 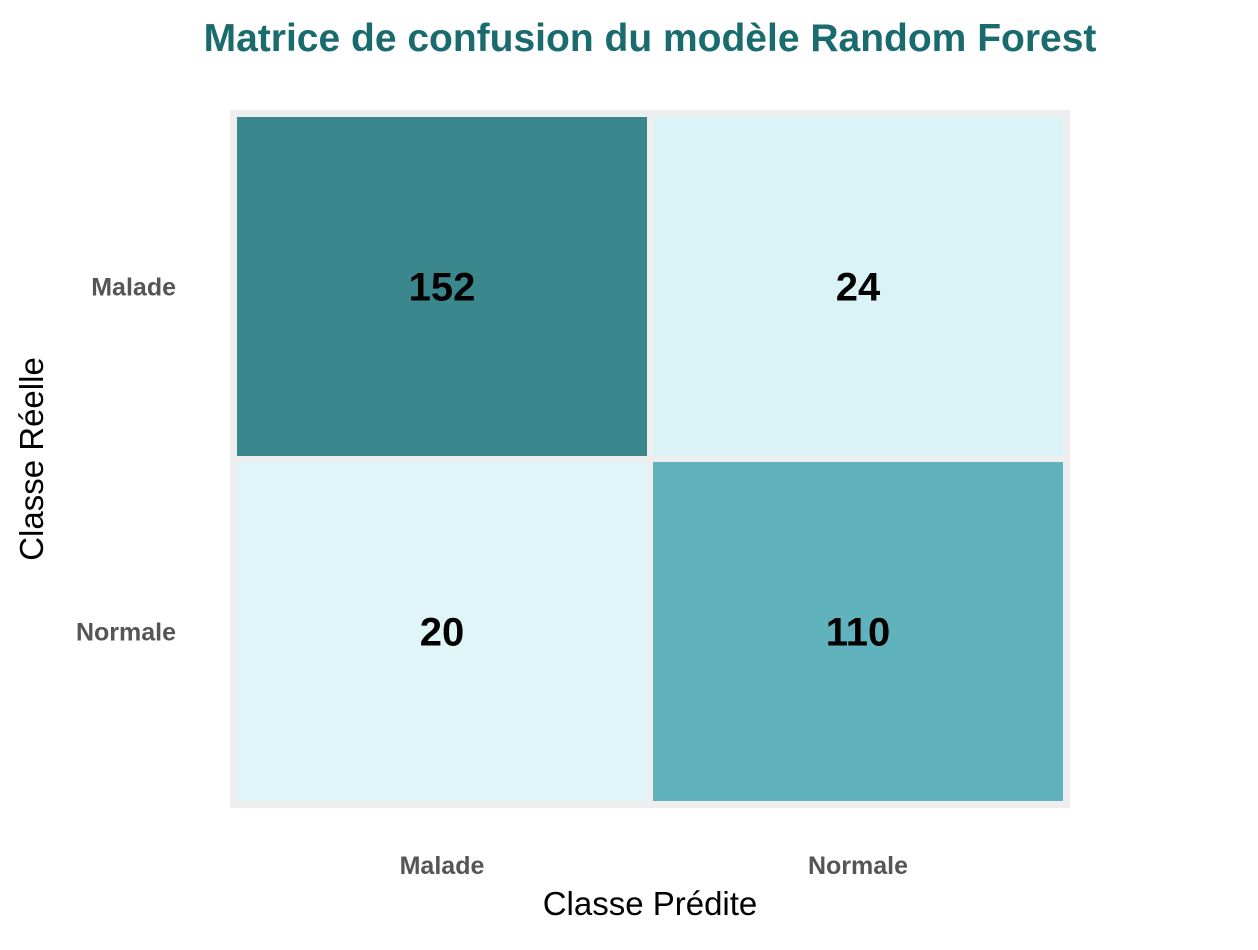 I want to click on heatmap-cell-value: 110, so click(x=858, y=633).